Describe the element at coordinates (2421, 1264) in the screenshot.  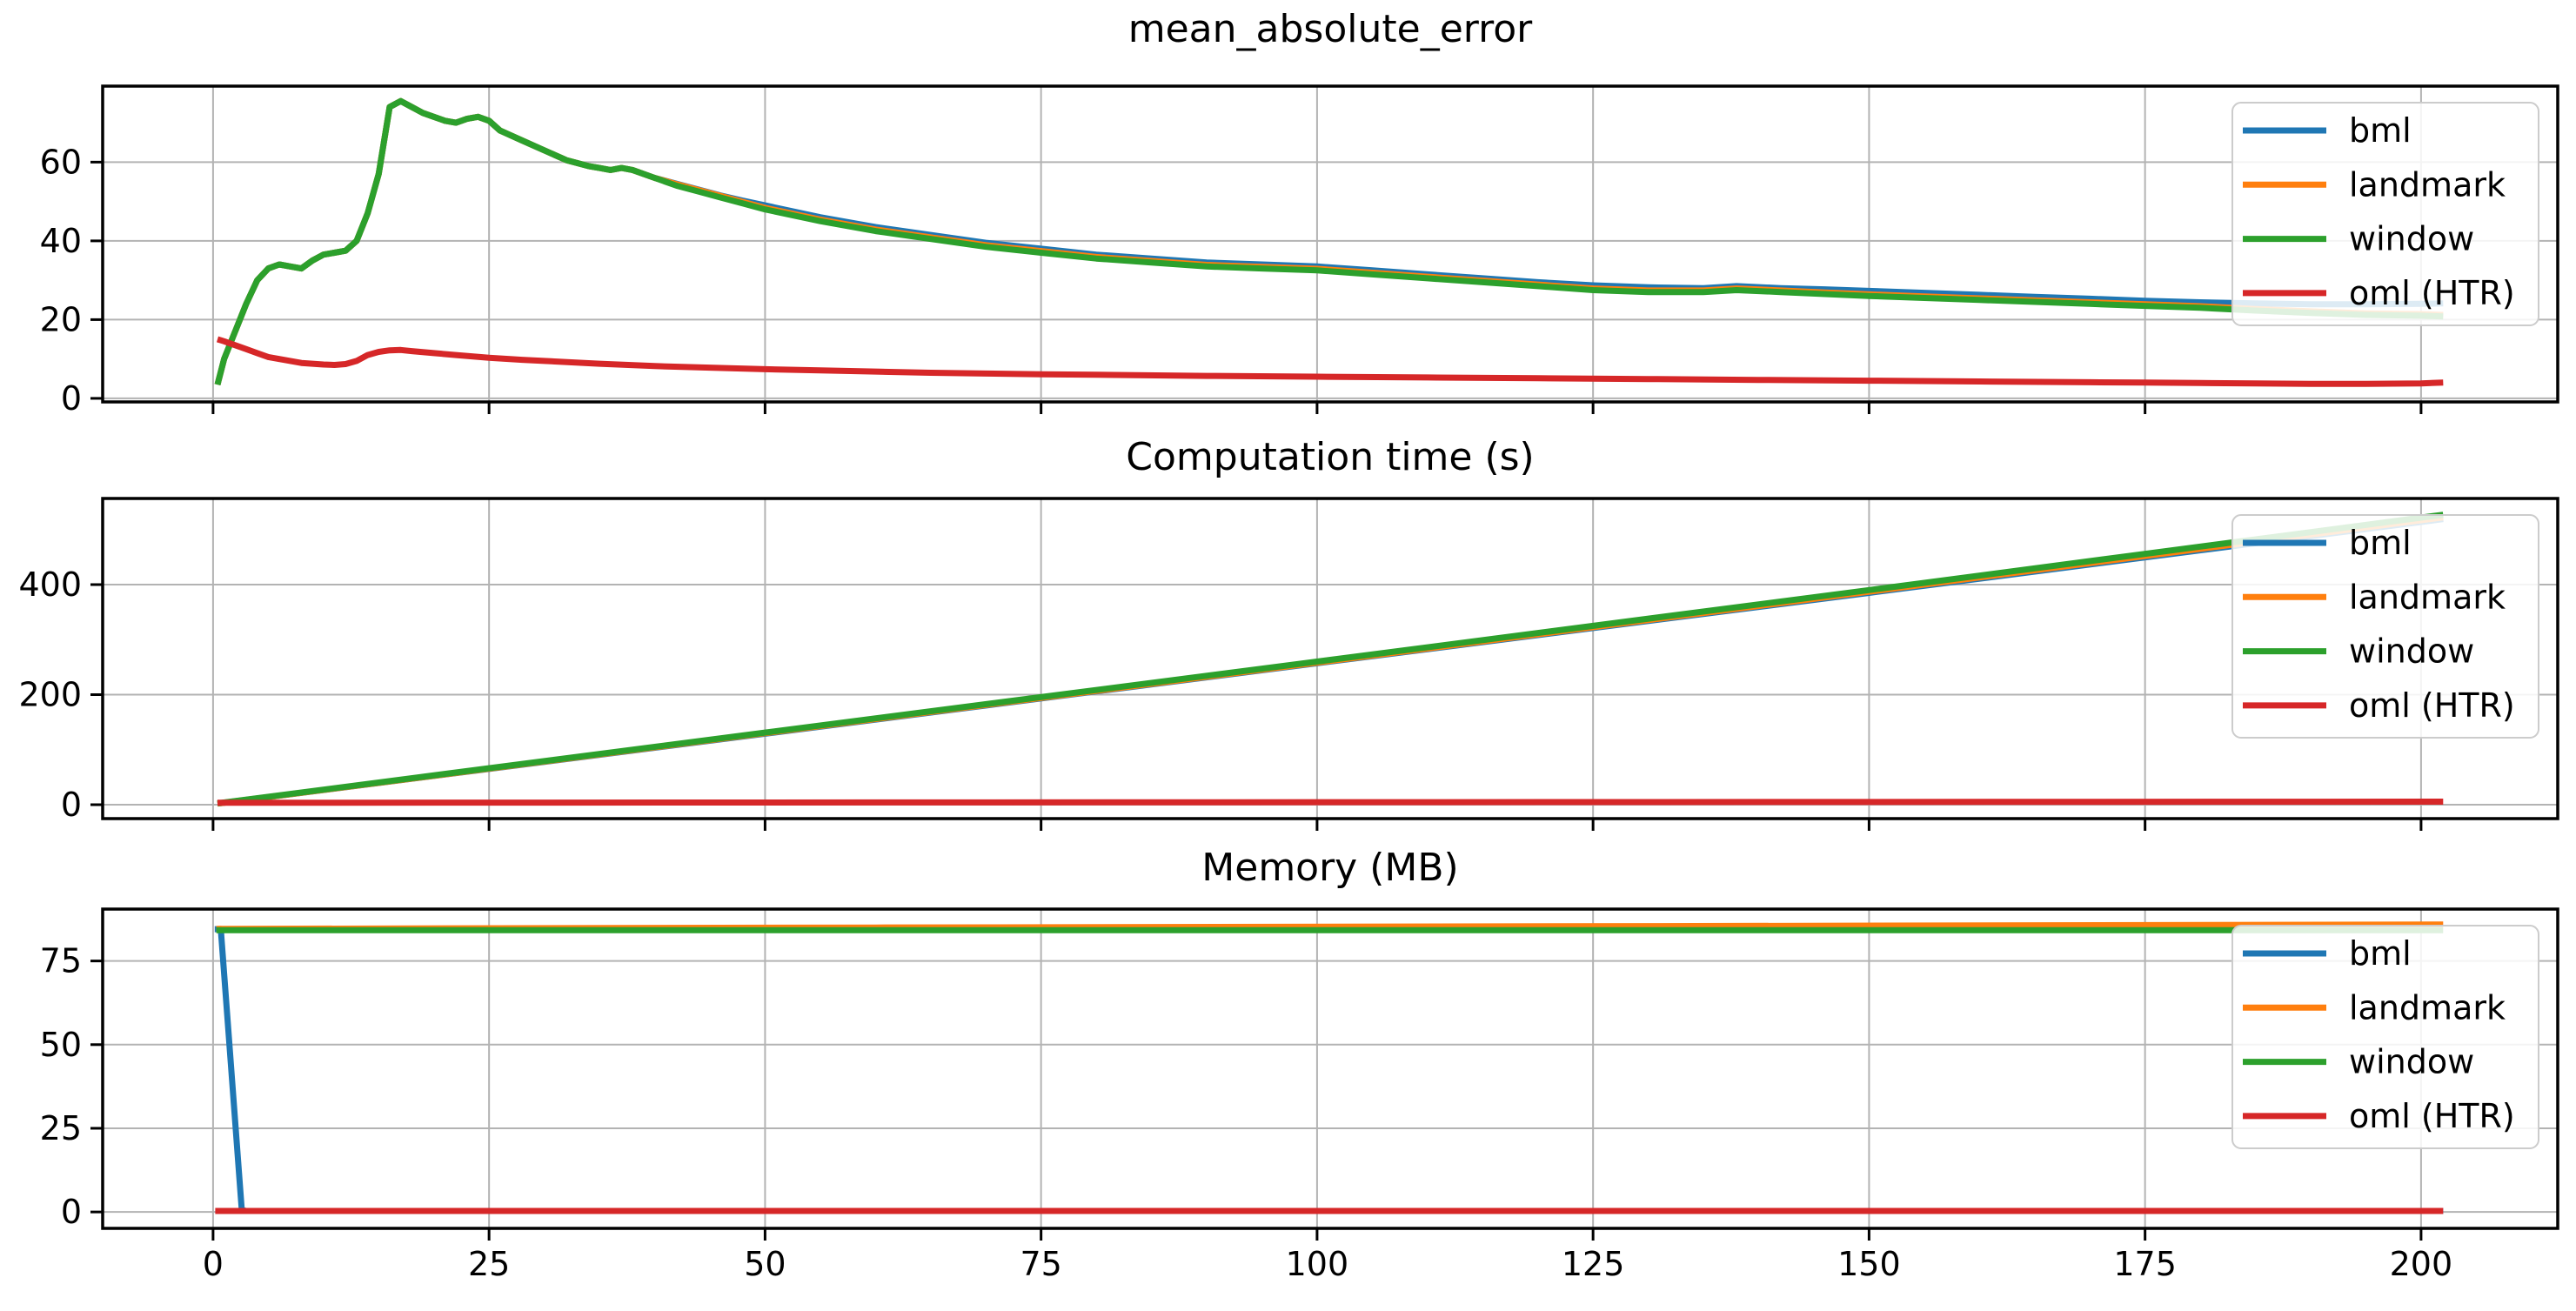
I see `x-tick-label: 200` at that location.